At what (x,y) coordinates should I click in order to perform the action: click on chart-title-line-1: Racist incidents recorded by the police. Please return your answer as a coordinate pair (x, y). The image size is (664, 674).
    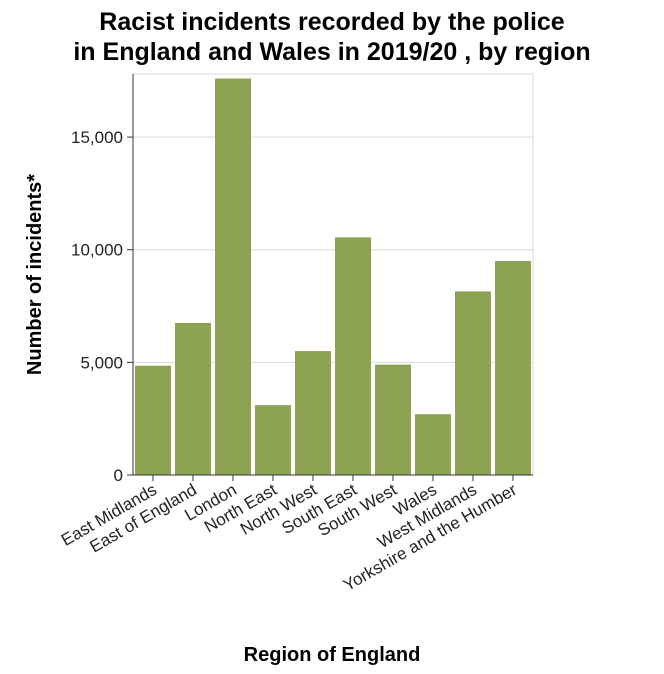
    Looking at the image, I should click on (332, 22).